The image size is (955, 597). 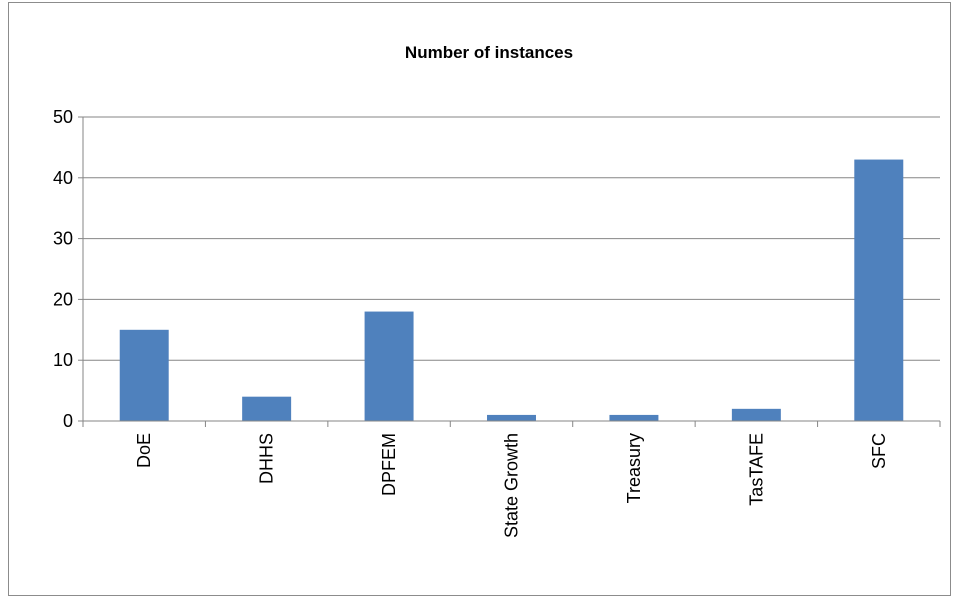 What do you see at coordinates (267, 458) in the screenshot?
I see `x-tick-label: DHHS` at bounding box center [267, 458].